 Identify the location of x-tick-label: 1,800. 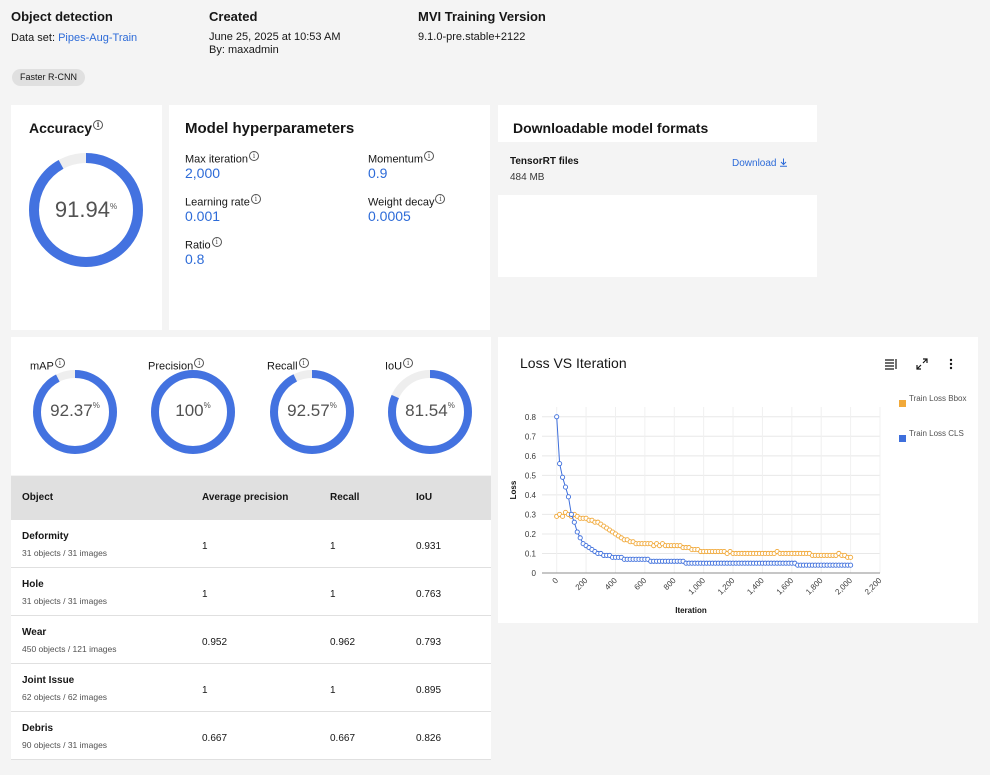
(814, 586).